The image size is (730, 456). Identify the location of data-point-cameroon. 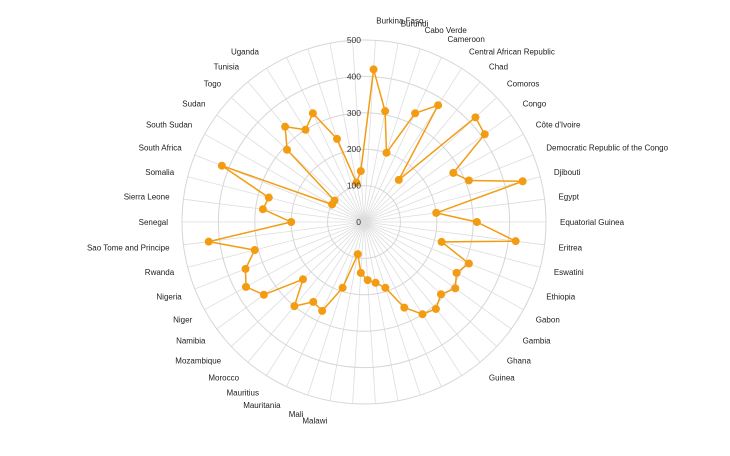
(415, 113).